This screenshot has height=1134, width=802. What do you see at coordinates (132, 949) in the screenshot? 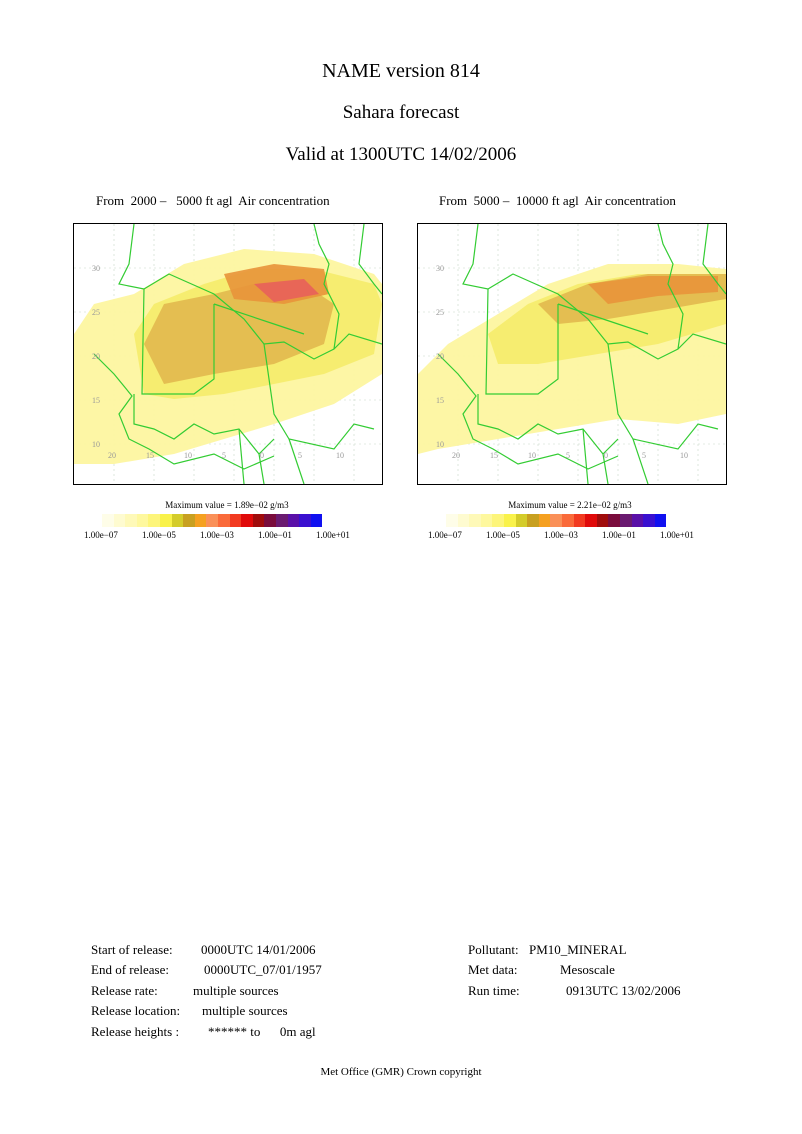
I see `start-release-label: Start of release:` at bounding box center [132, 949].